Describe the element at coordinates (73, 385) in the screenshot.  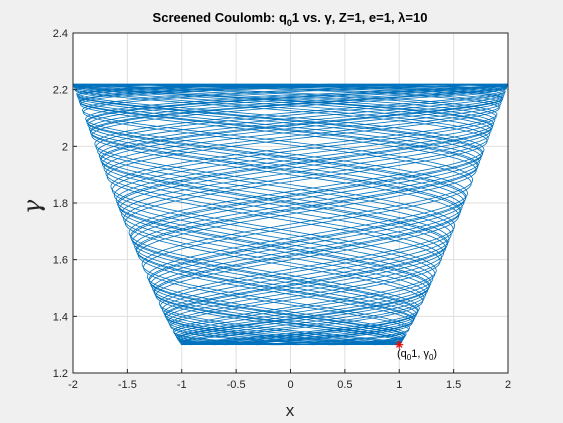
I see `x-tick-label: -2` at that location.